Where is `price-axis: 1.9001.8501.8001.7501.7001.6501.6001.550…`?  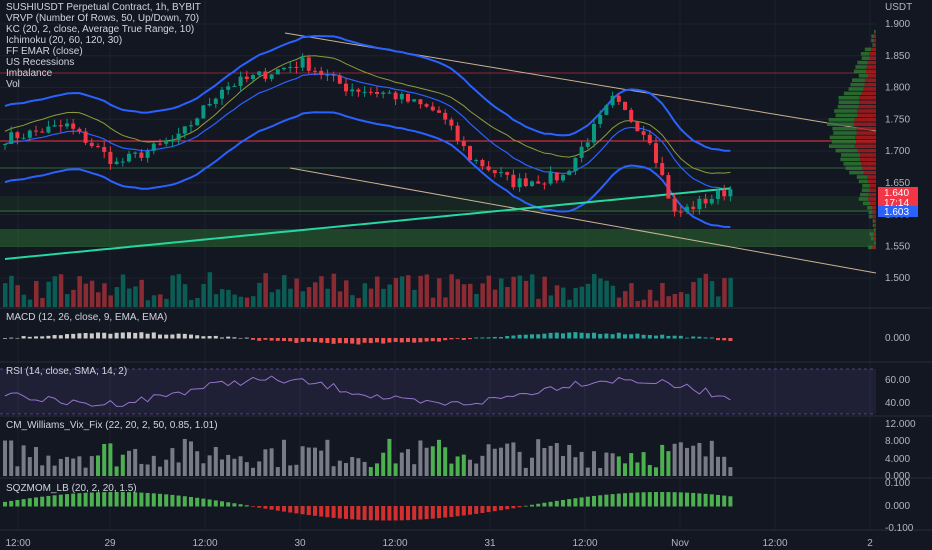 price-axis: 1.9001.8501.8001.7501.7001.6501.6001.550… is located at coordinates (898, 268).